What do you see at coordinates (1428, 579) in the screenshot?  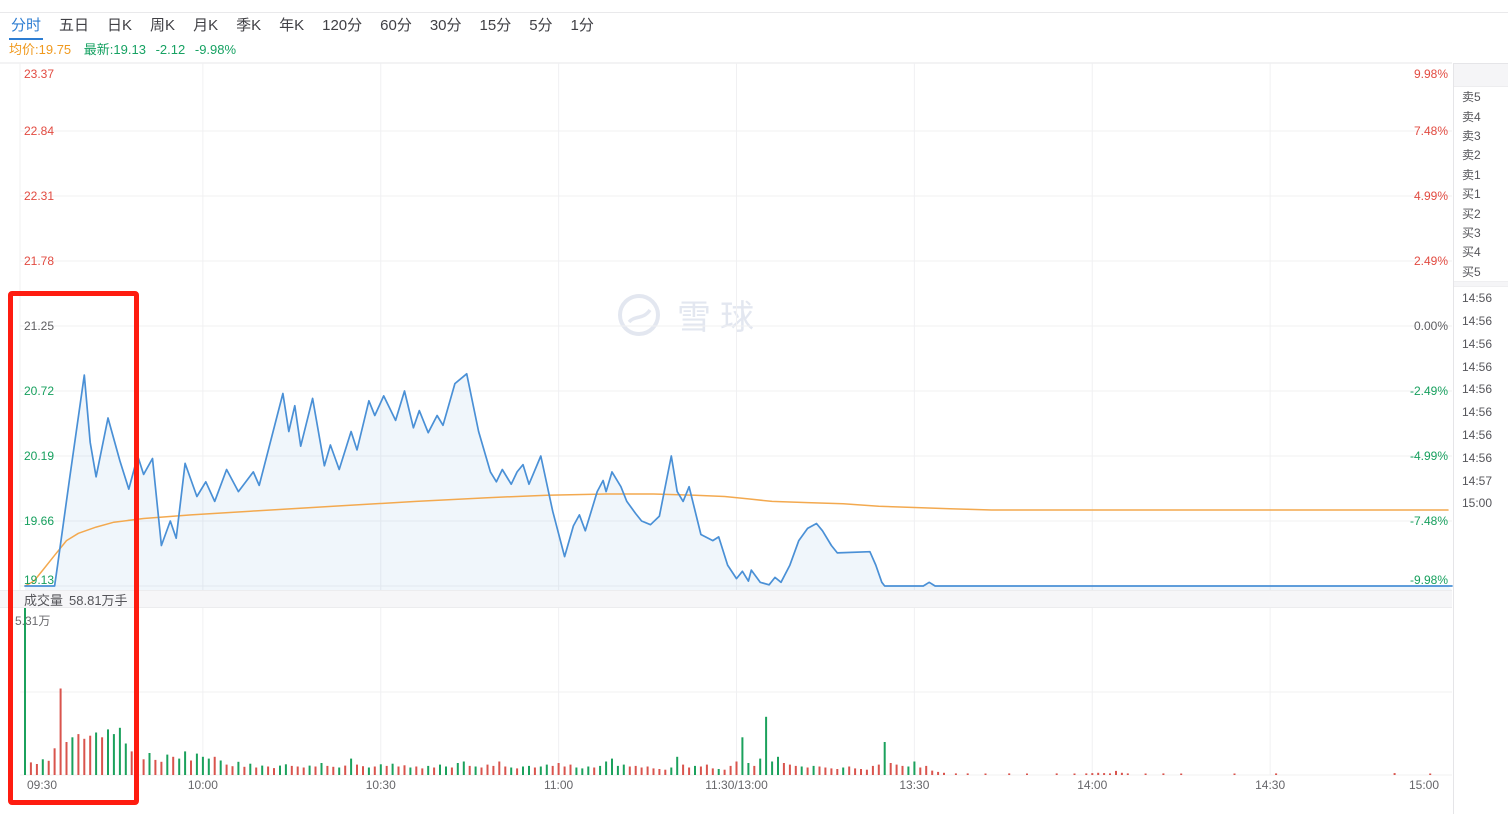 I see `percent-axis-label: -9.98%` at bounding box center [1428, 579].